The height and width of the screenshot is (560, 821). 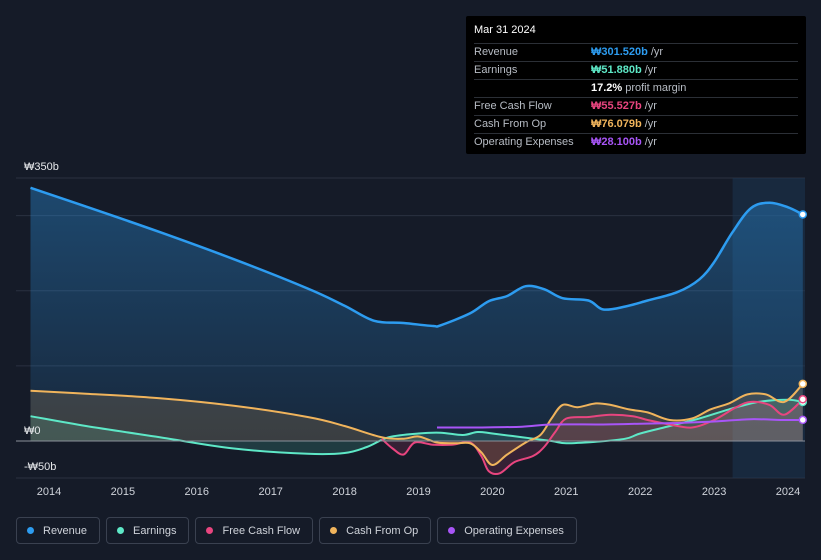 I want to click on tooltip-value: ₩55.527b, so click(x=616, y=106).